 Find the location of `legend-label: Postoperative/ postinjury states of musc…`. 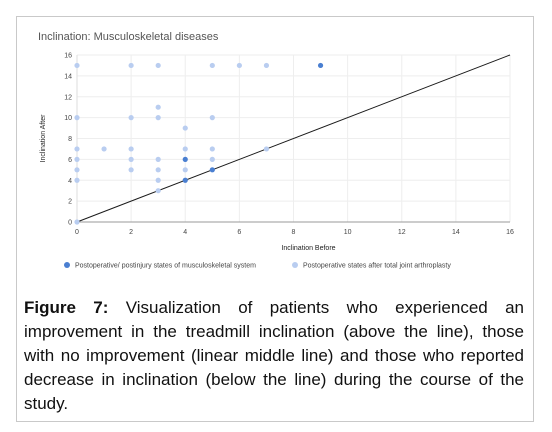

legend-label: Postoperative/ postinjury states of musc… is located at coordinates (165, 266).